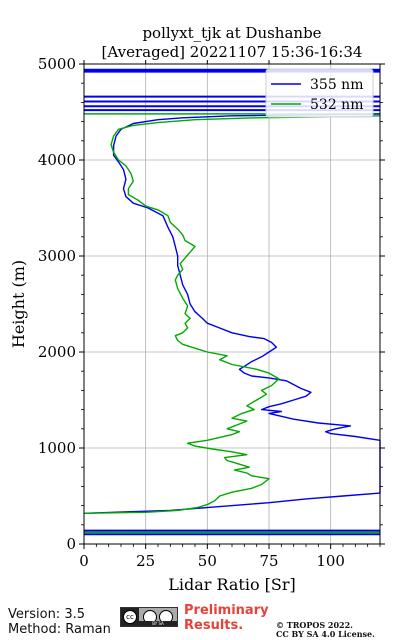 The image size is (400, 640). What do you see at coordinates (57, 352) in the screenshot?
I see `y-tick-label: 2000` at bounding box center [57, 352].